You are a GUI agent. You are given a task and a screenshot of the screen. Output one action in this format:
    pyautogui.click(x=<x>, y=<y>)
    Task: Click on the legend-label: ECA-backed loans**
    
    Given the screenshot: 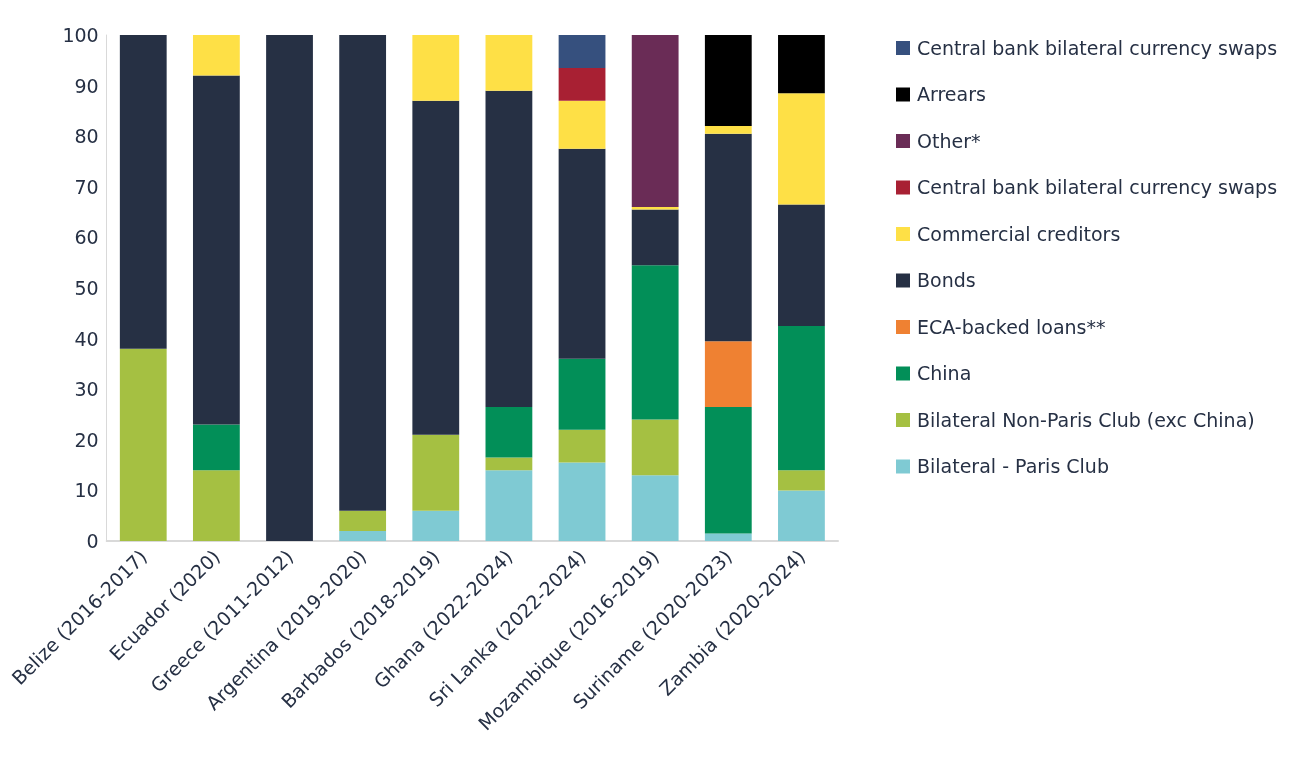 What is the action you would take?
    pyautogui.click(x=1011, y=326)
    